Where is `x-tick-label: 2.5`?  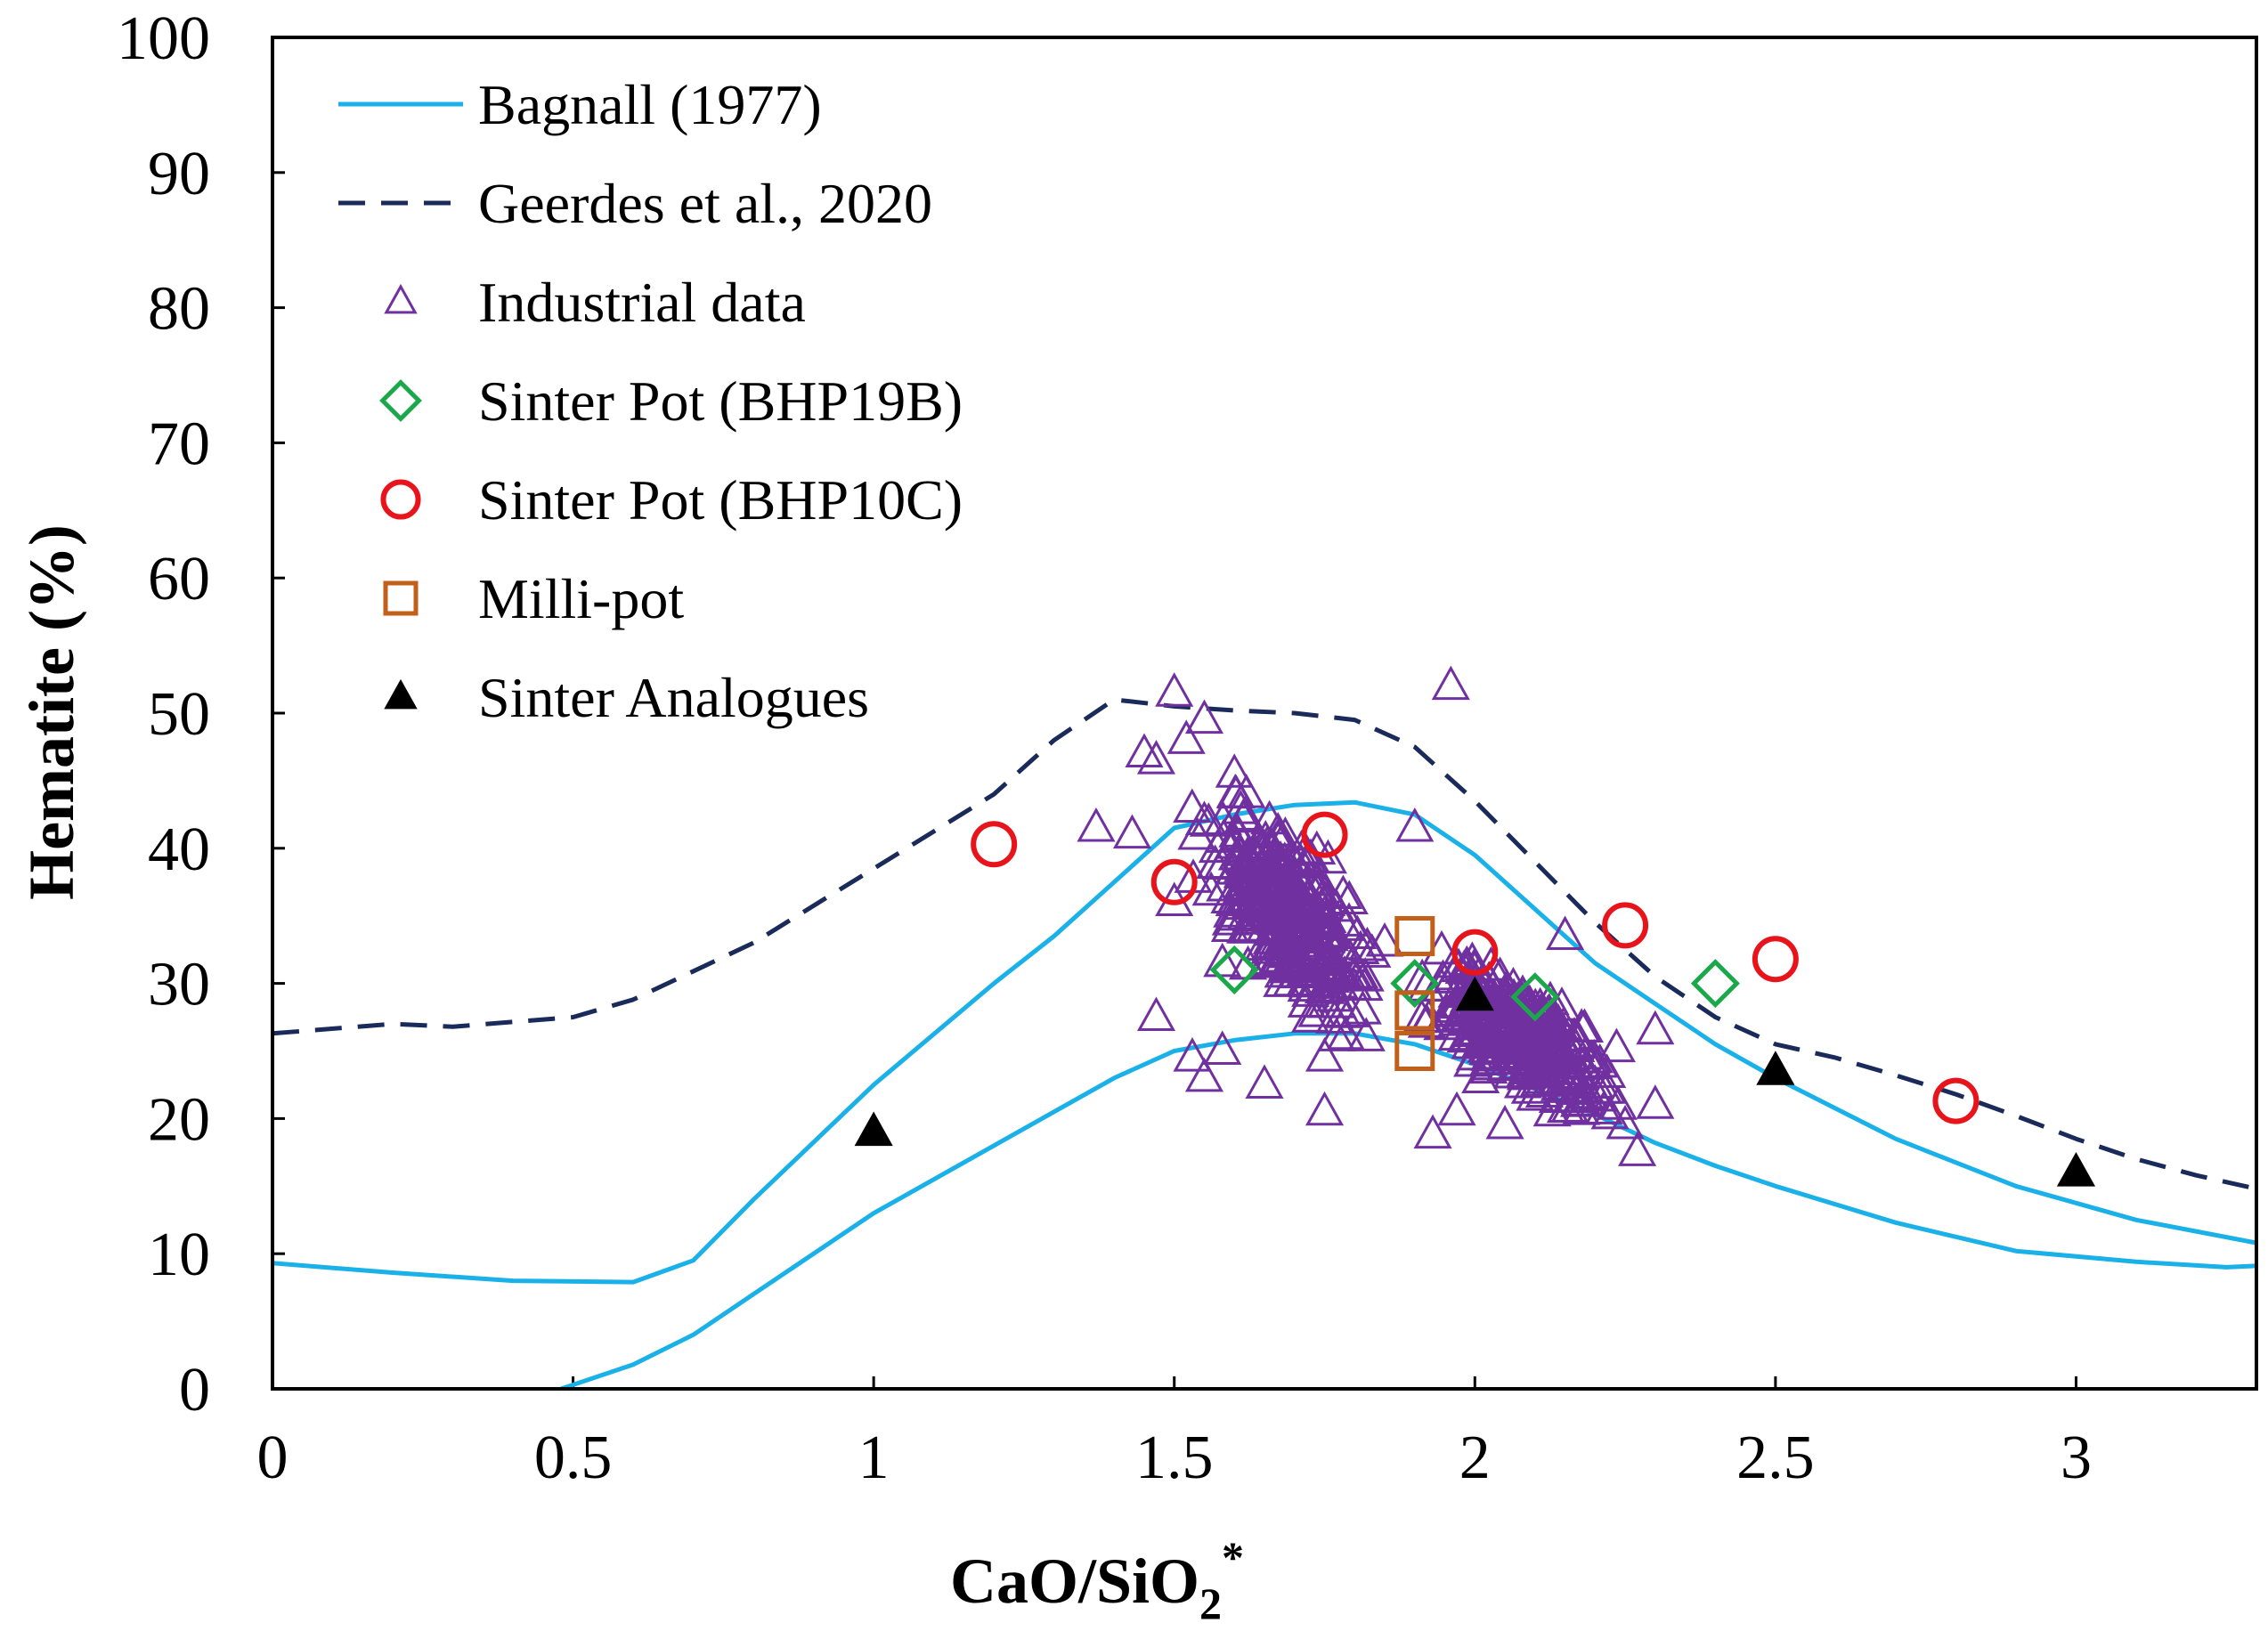 x-tick-label: 2.5 is located at coordinates (1775, 1458).